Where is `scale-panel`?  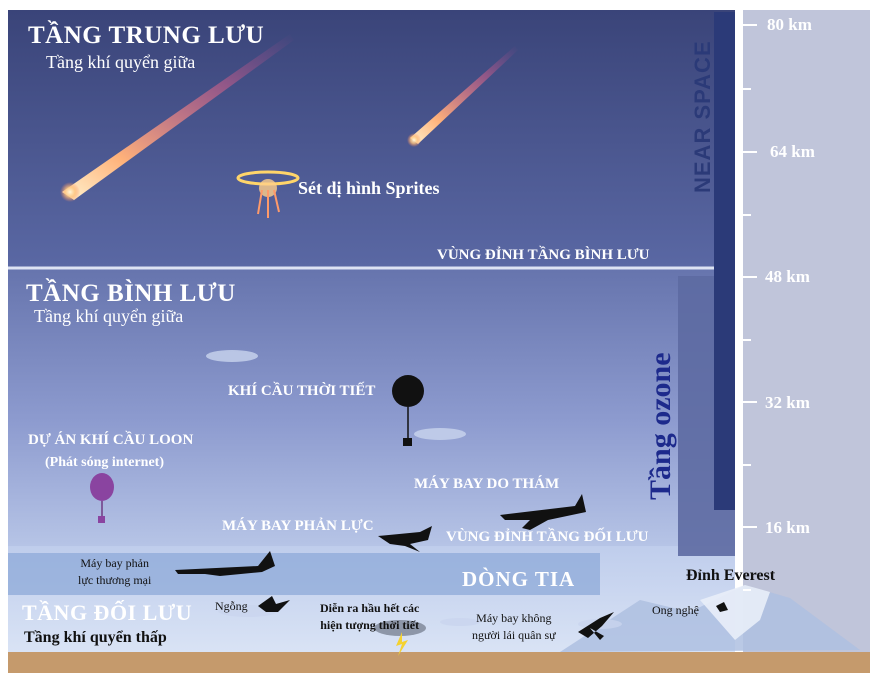 scale-panel is located at coordinates (806, 331).